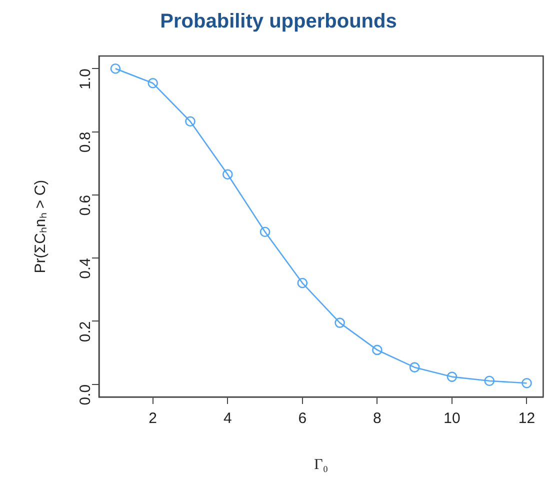  I want to click on y-tick-label: 0.2, so click(85, 331).